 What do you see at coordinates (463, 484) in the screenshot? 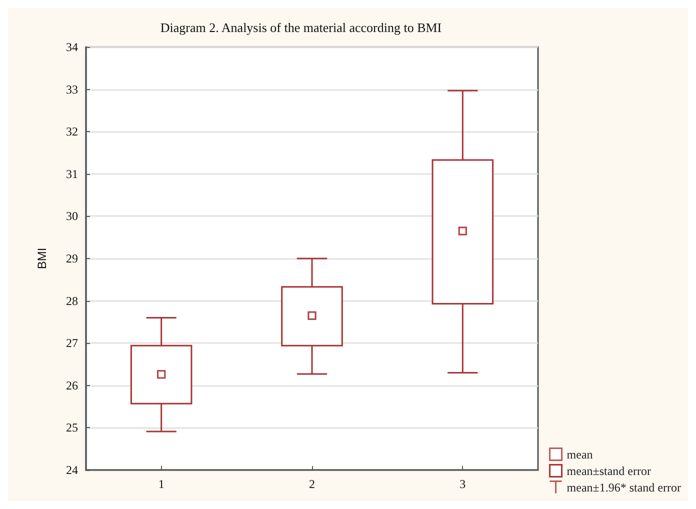
I see `x-tick-label: 3` at bounding box center [463, 484].